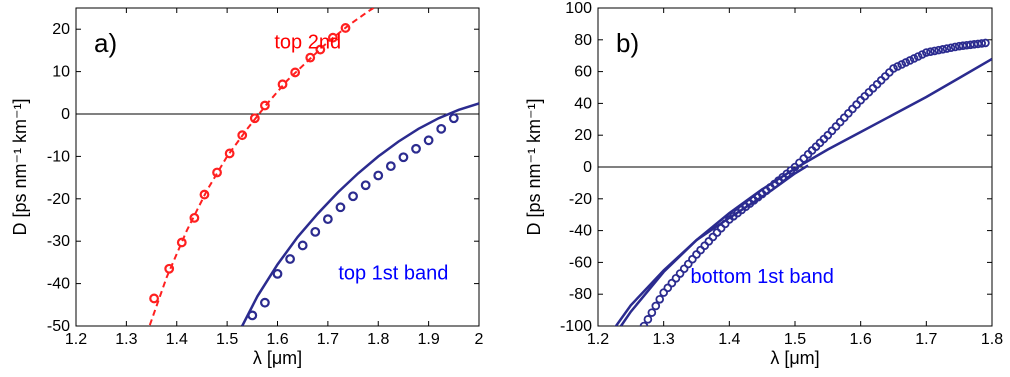 The width and height of the screenshot is (1010, 377). I want to click on y-tick-label: 60, so click(583, 72).